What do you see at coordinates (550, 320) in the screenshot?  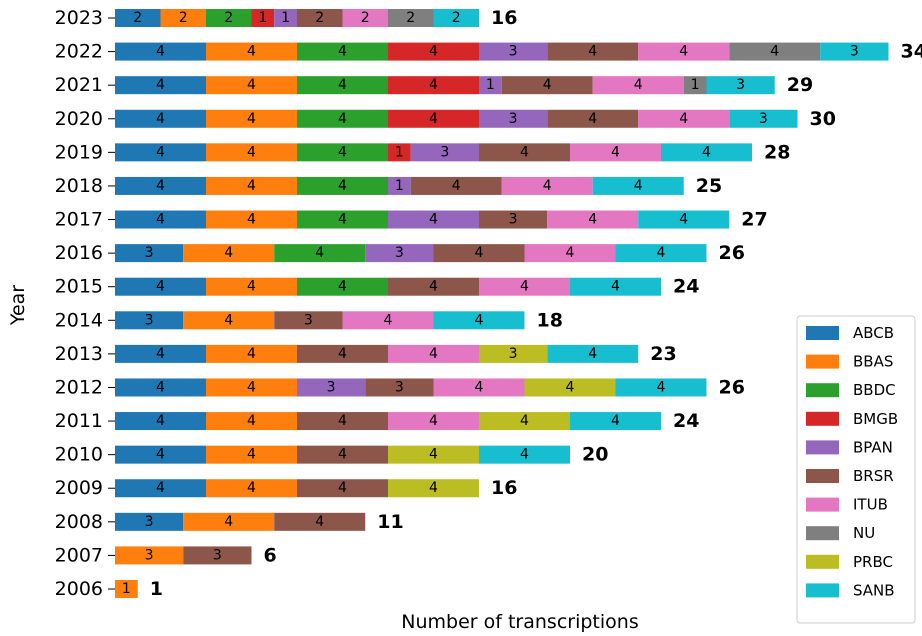 I see `total-label: 18` at bounding box center [550, 320].